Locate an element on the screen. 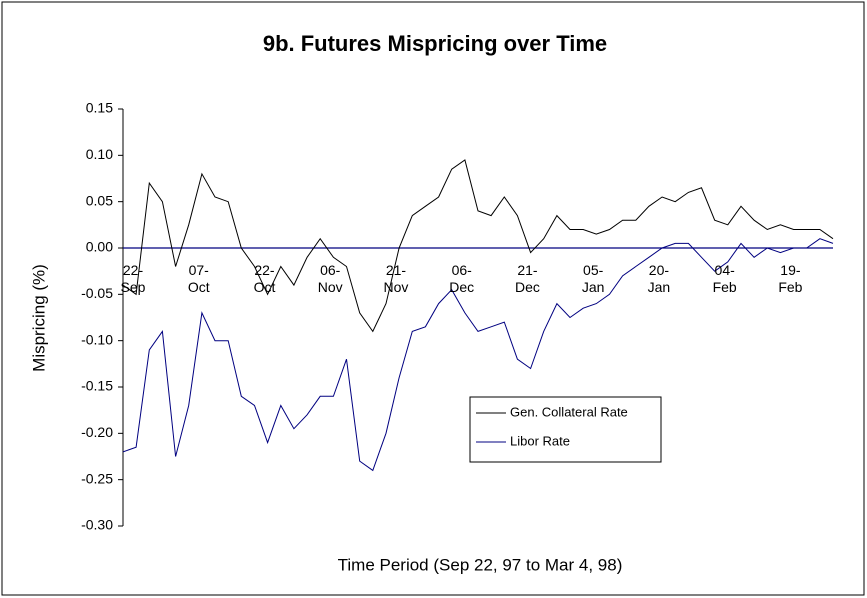 The height and width of the screenshot is (598, 867). y-tick-label: -0.30 is located at coordinates (97, 525).